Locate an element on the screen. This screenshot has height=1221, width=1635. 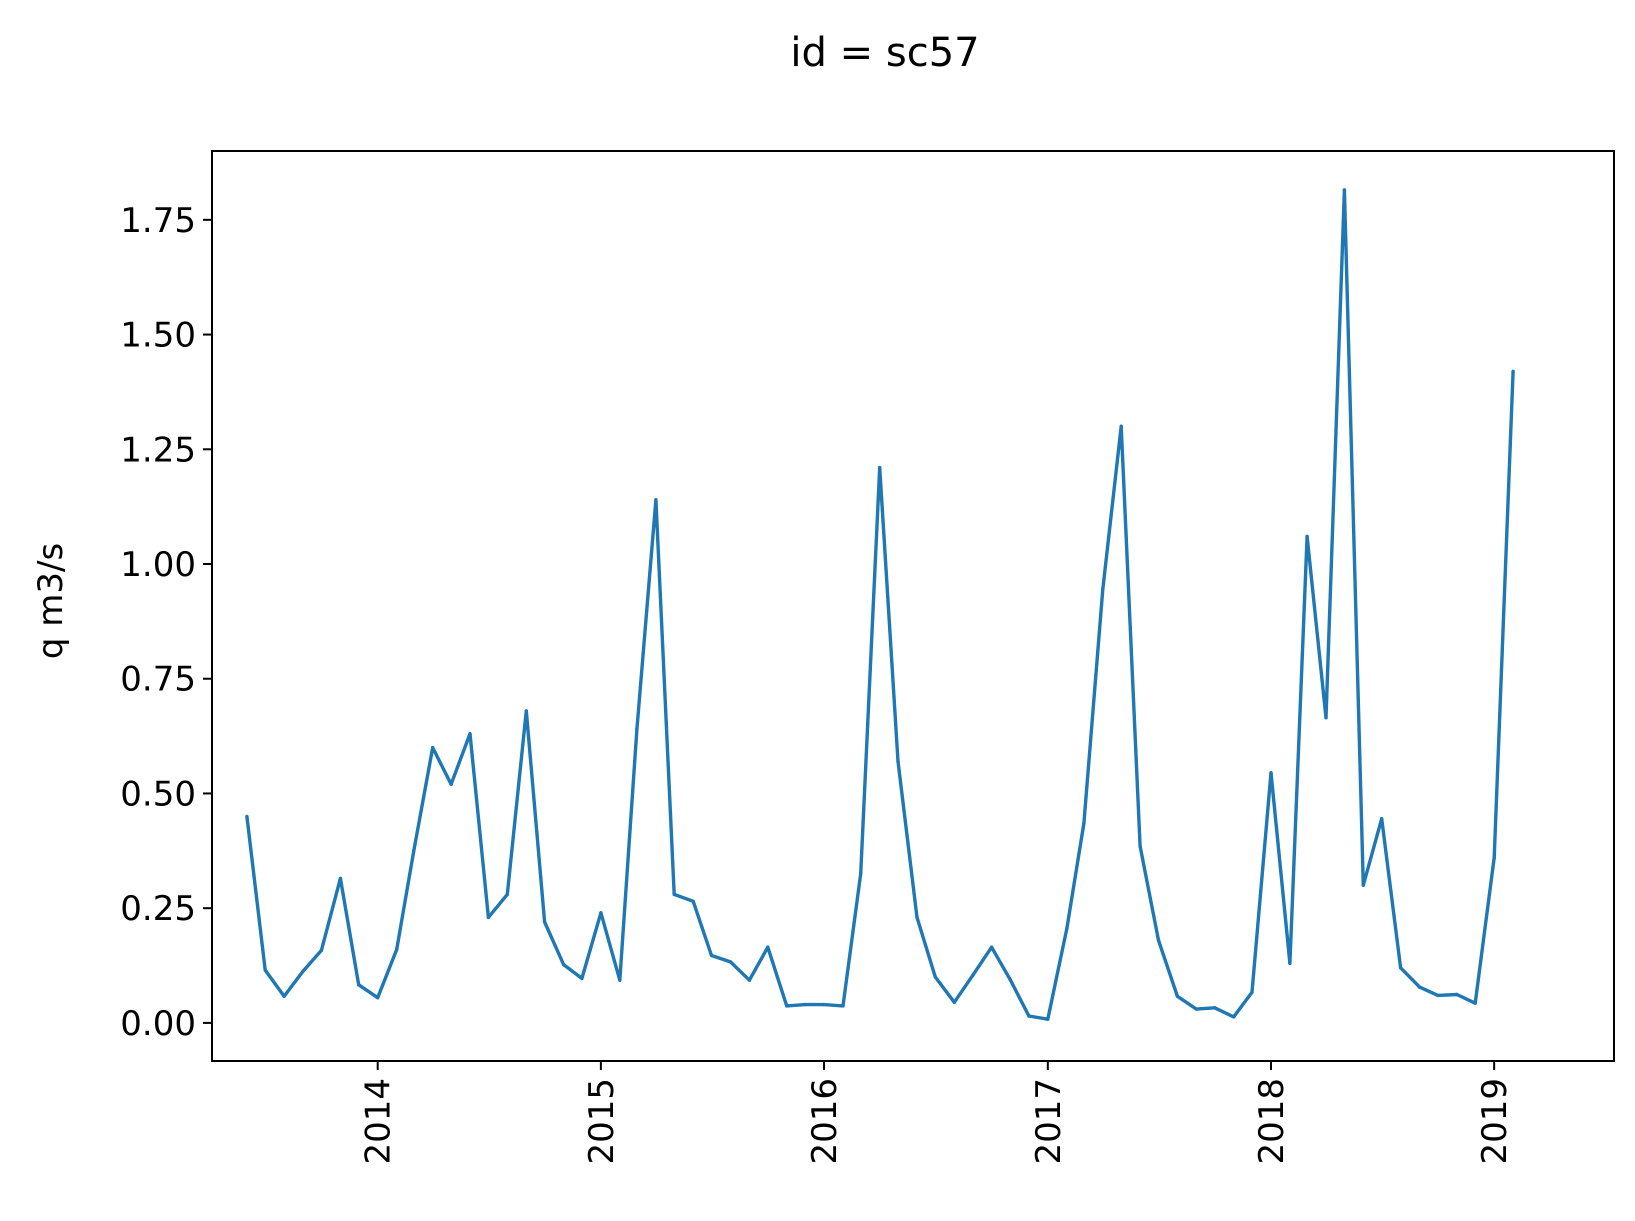
x-axis: 2014 2015 2016 2017 2018 2019 is located at coordinates (937, 1113).